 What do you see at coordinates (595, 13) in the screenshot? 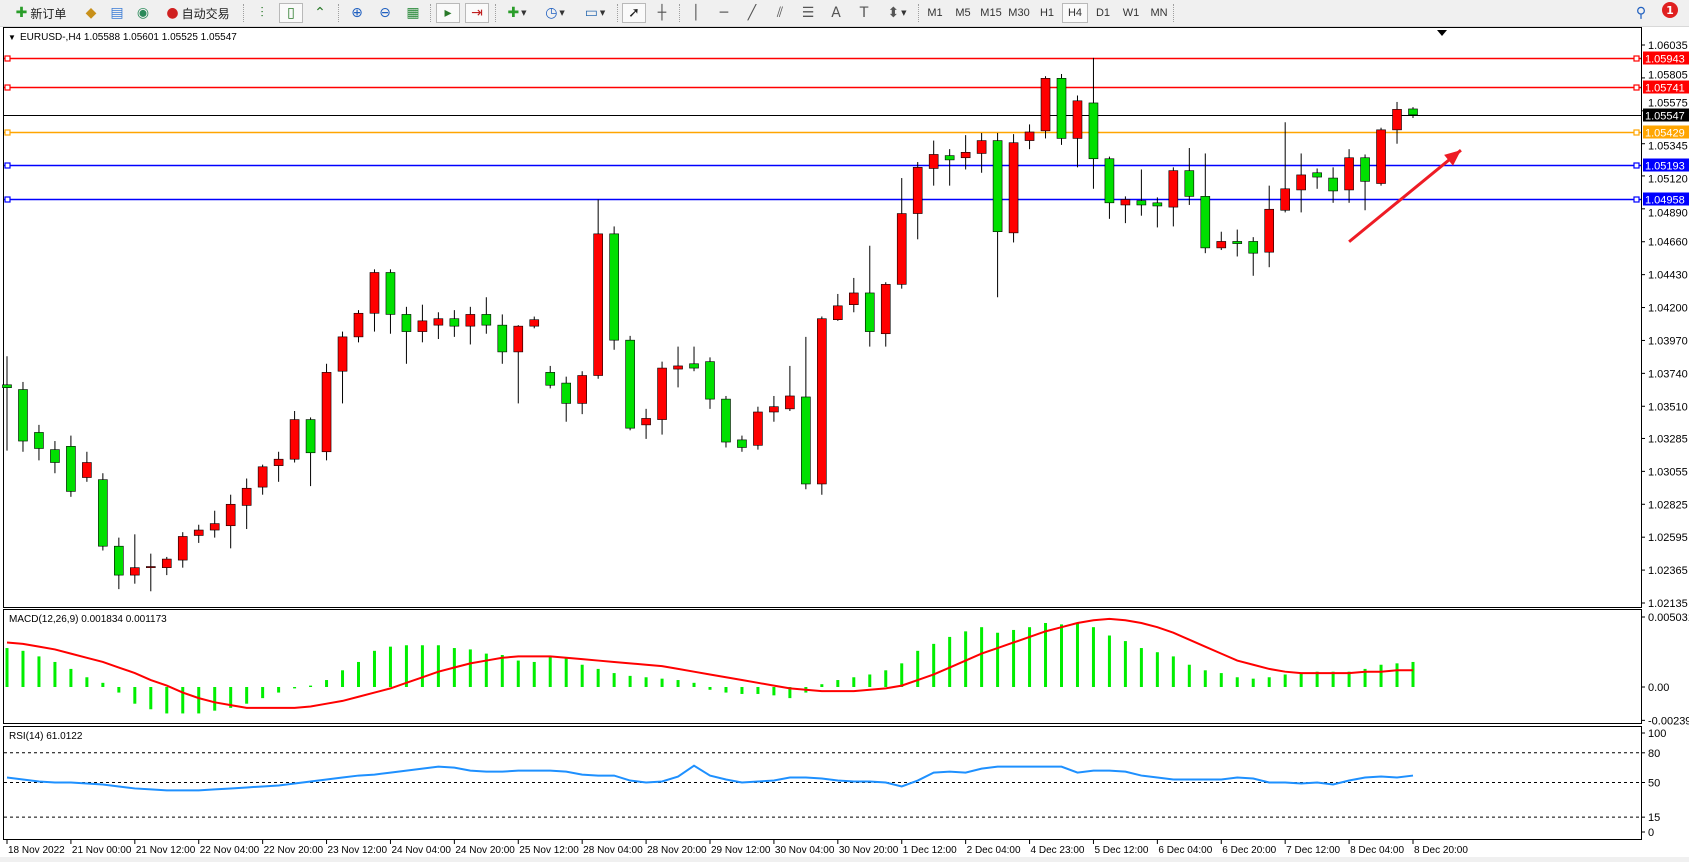
I see `templates-button: ▭ ▼` at bounding box center [595, 13].